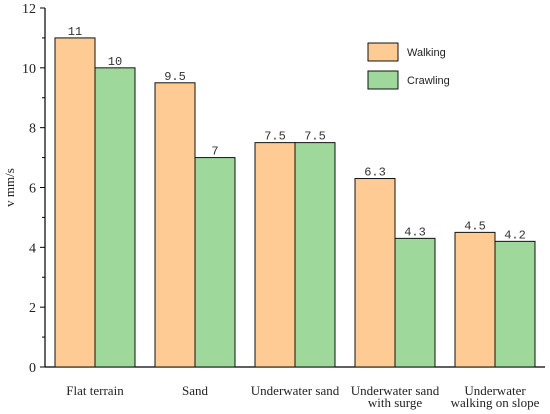  Describe the element at coordinates (75, 32) in the screenshot. I see `data-label: 11` at that location.